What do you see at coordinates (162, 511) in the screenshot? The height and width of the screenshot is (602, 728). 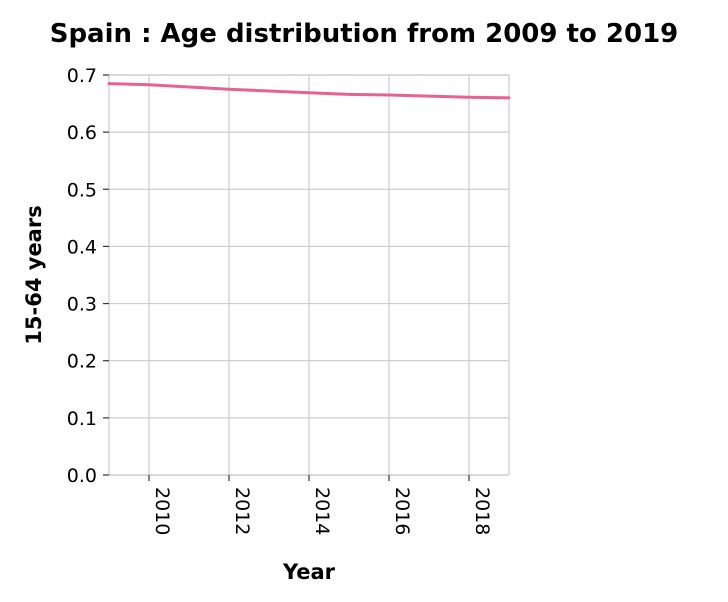 I see `x-tick-label: 2010` at bounding box center [162, 511].